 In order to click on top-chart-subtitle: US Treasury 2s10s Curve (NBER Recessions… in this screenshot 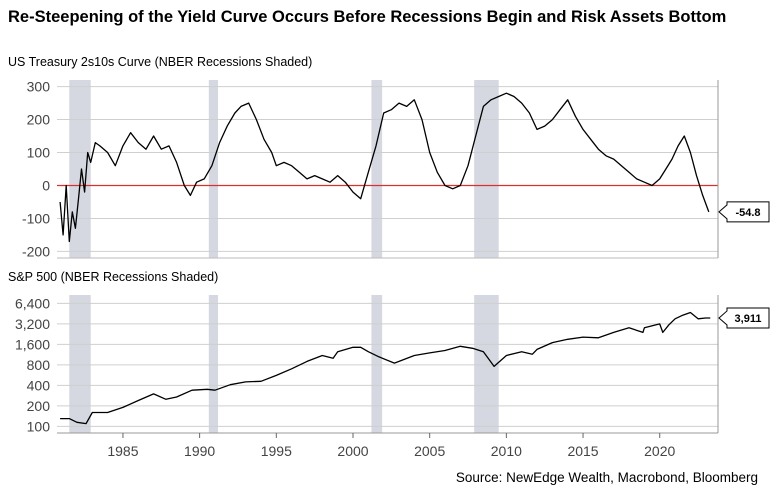, I will do `click(160, 62)`.